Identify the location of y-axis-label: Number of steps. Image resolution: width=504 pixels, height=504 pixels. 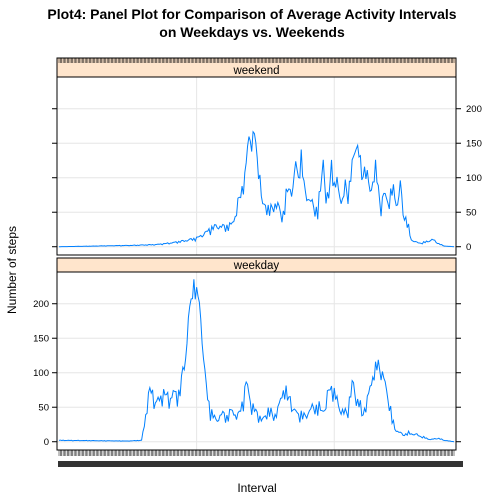
(12, 270).